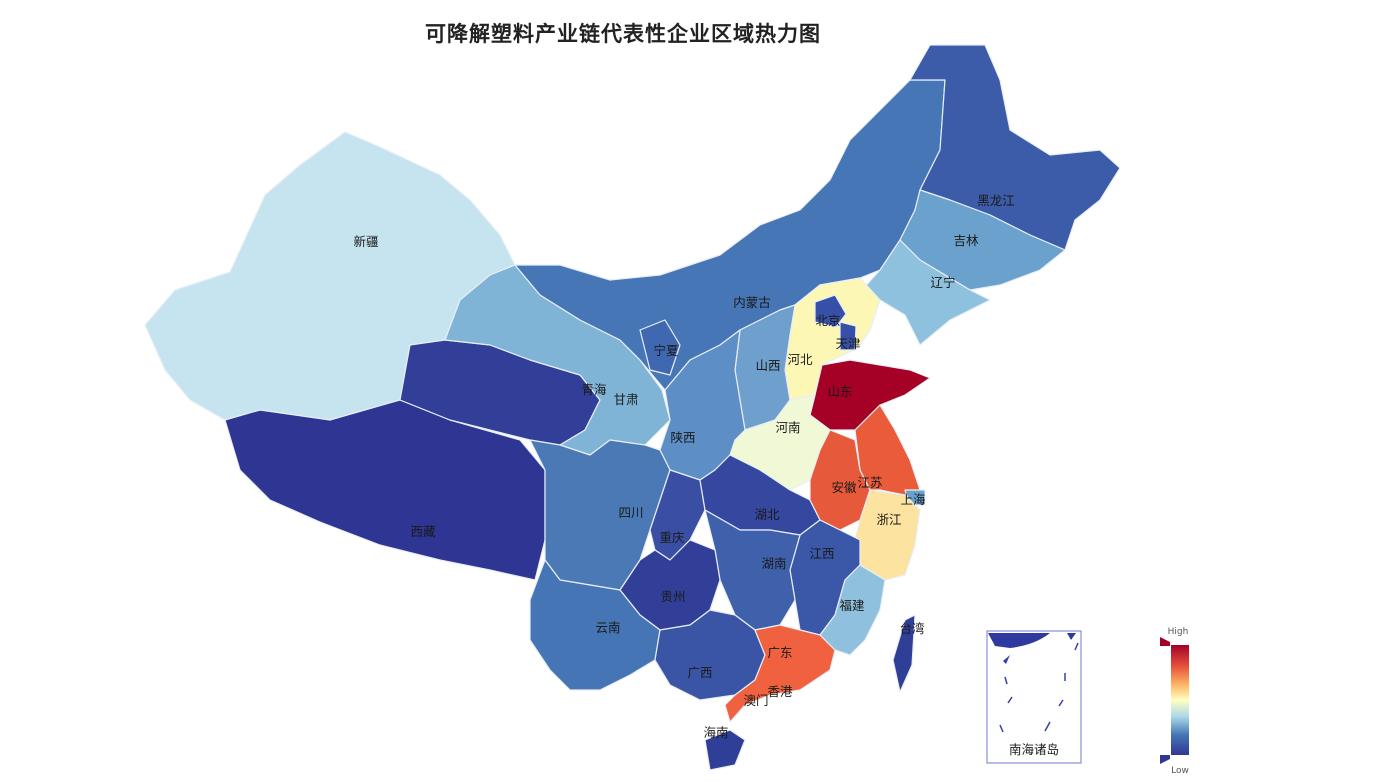 This screenshot has width=1400, height=782. What do you see at coordinates (666, 350) in the screenshot?
I see `province-label: 宁夏` at bounding box center [666, 350].